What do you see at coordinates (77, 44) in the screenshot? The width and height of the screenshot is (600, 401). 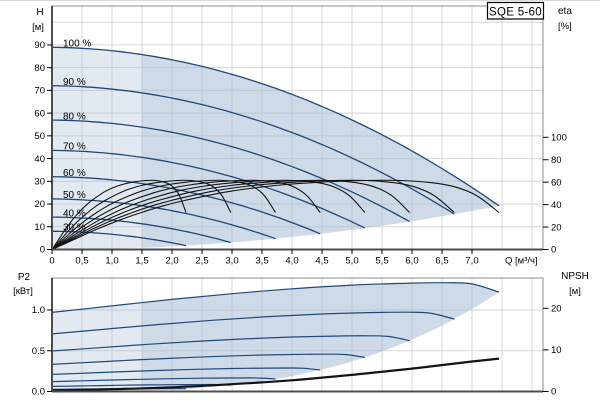 I see `speed-curve-label: 100 %` at bounding box center [77, 44].